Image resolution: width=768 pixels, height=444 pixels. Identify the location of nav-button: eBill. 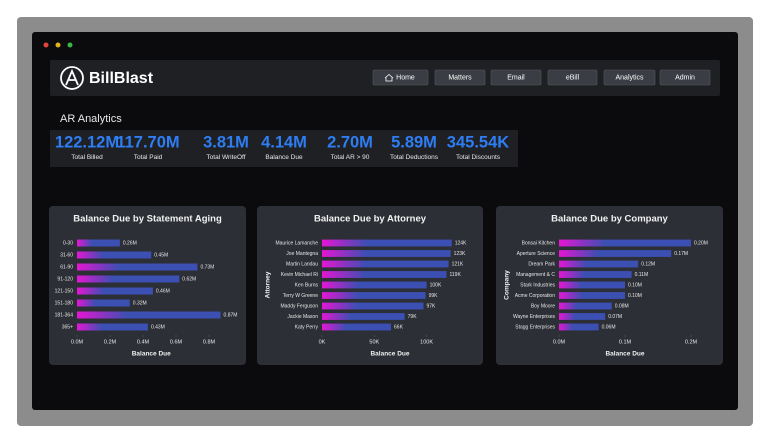
(572, 77).